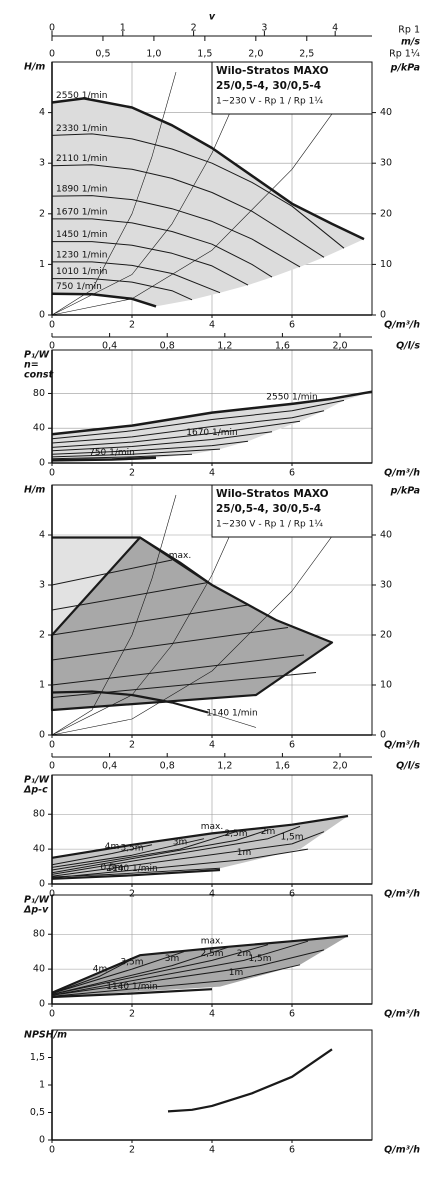 Image resolution: width=425 pixels, height=1200 pixels. I want to click on y-axis-label: Δp-v, so click(36, 910).